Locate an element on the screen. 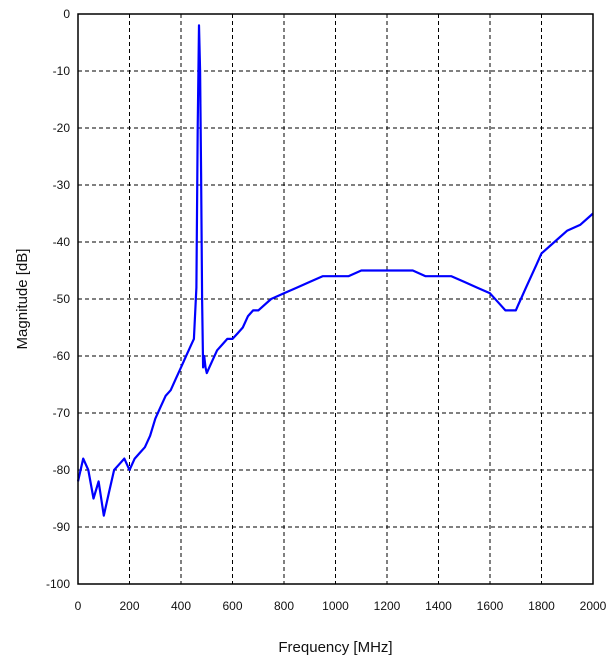 The image size is (613, 667). x-tick-label: 2000 is located at coordinates (593, 606).